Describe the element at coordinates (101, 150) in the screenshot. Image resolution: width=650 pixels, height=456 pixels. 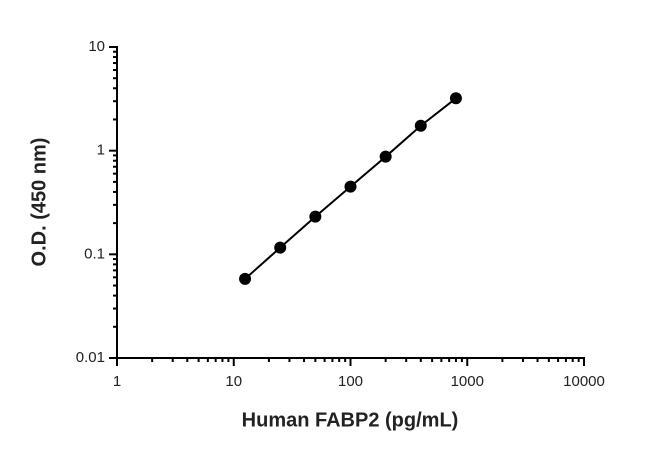
I see `y-tick-label: 1` at that location.